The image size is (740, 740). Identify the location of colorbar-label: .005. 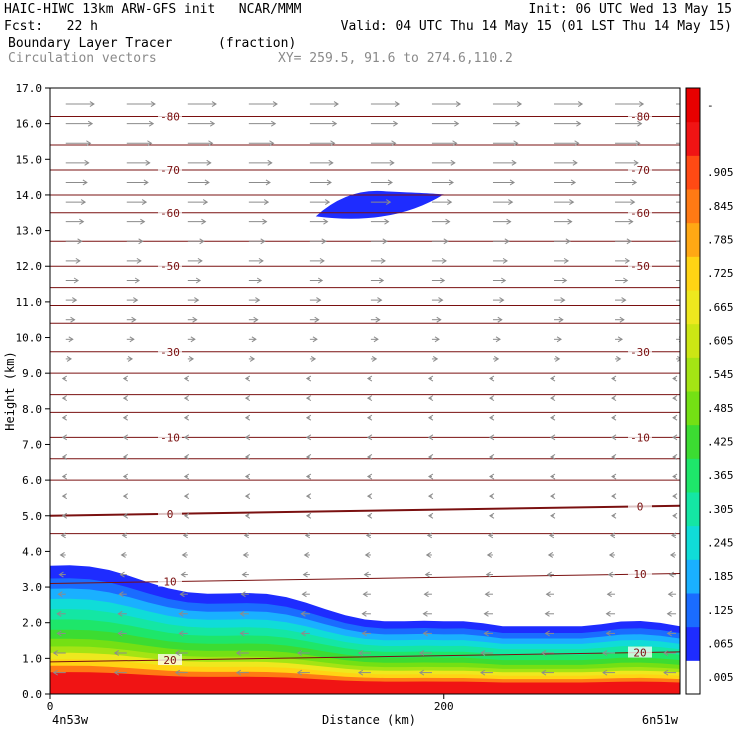
(720, 677).